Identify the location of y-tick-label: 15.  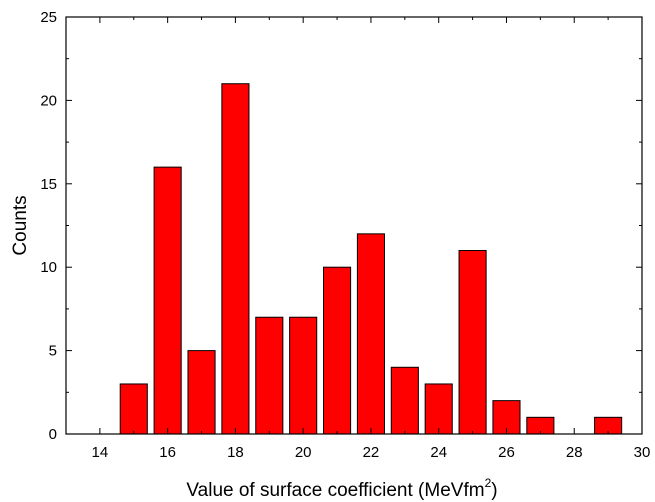
(48, 184).